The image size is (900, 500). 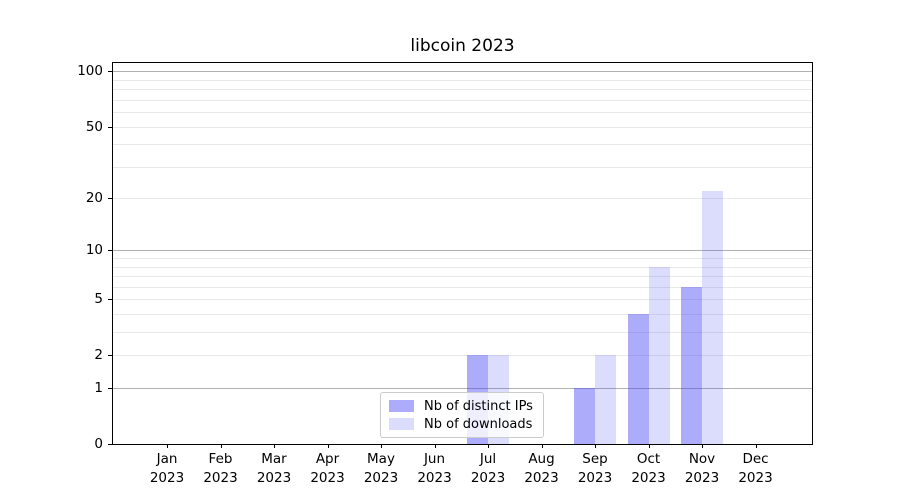 I want to click on chart-title: libcoin 2023, so click(x=462, y=46).